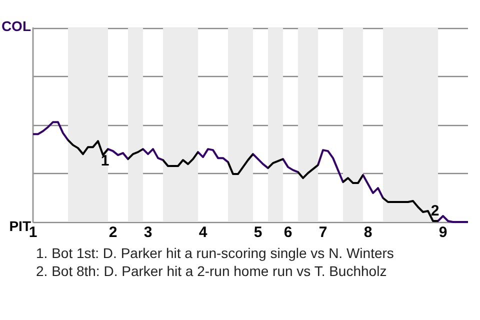  Describe the element at coordinates (368, 232) in the screenshot. I see `x-tick-label: 8` at that location.